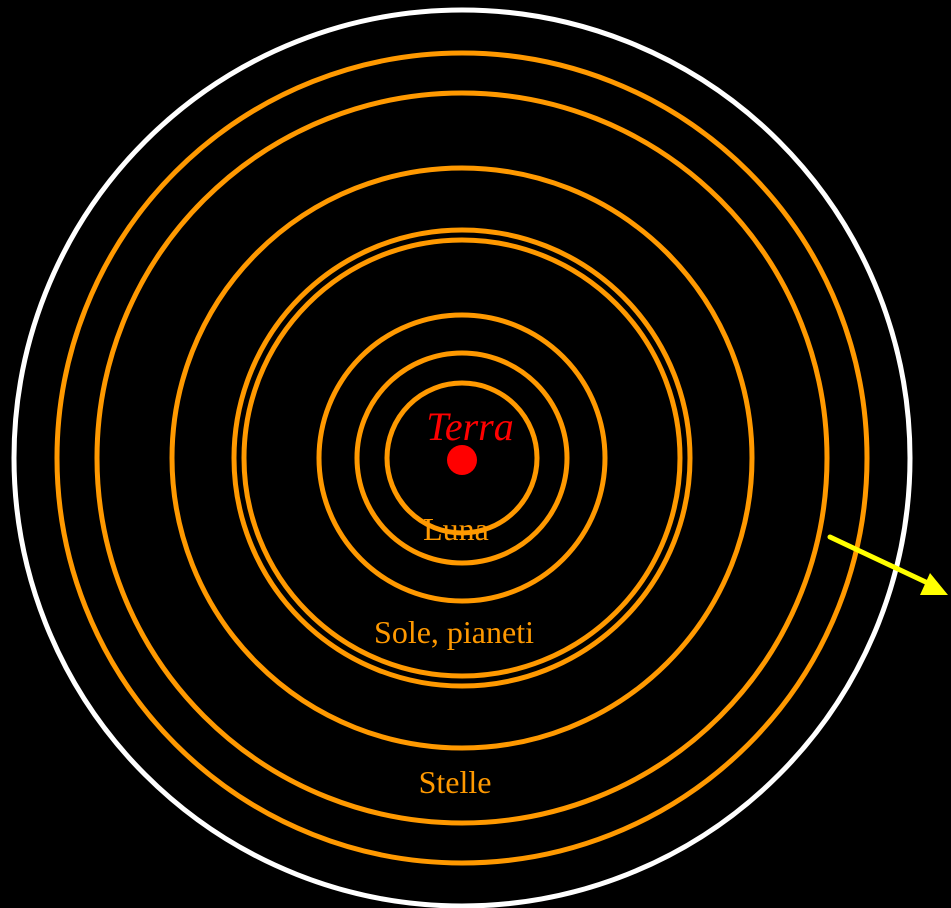 The width and height of the screenshot is (951, 908). What do you see at coordinates (455, 782) in the screenshot?
I see `stars-sphere-label: Stelle` at bounding box center [455, 782].